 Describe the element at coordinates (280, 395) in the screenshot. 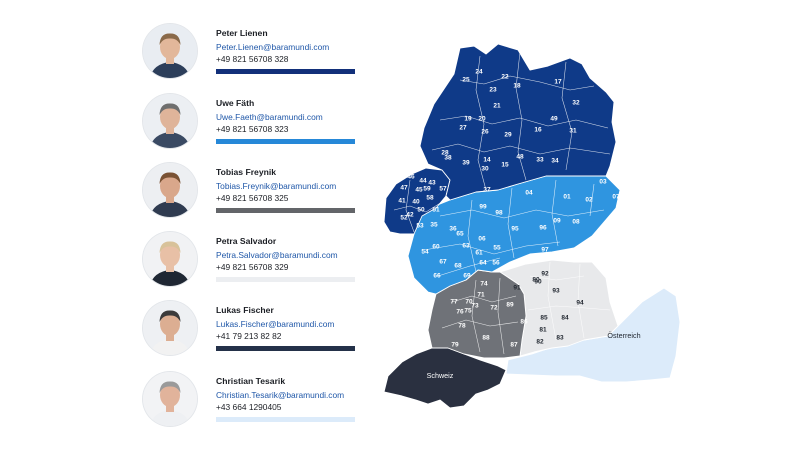

I see `contact-email-link: Christian.Tesarik@baramundi.com` at that location.